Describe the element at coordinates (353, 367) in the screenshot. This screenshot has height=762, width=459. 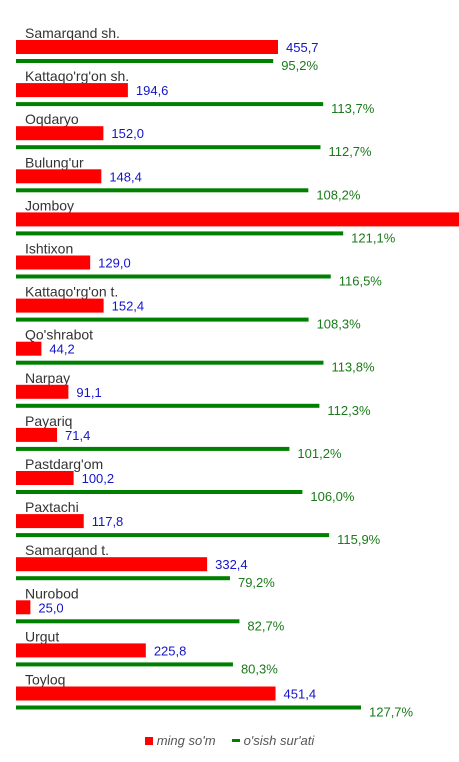
I see `growth-bar-label: 113,8%` at that location.